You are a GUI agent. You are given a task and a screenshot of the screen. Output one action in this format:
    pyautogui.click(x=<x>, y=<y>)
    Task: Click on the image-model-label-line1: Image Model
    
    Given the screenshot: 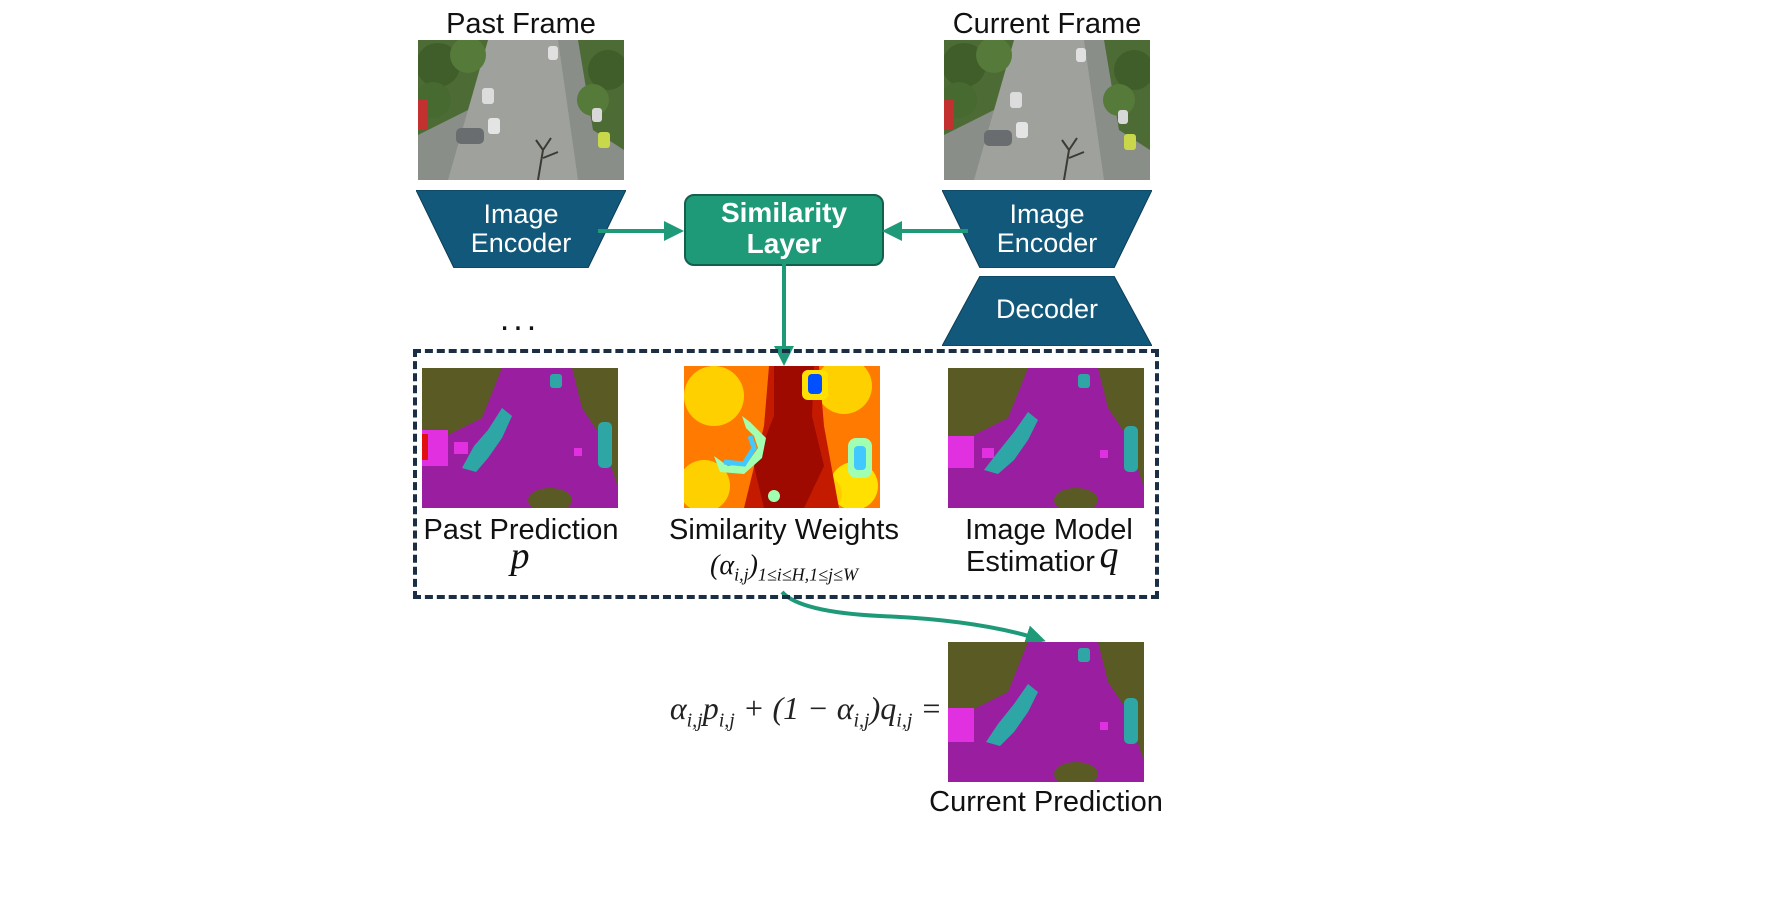 What is the action you would take?
    pyautogui.click(x=1049, y=530)
    